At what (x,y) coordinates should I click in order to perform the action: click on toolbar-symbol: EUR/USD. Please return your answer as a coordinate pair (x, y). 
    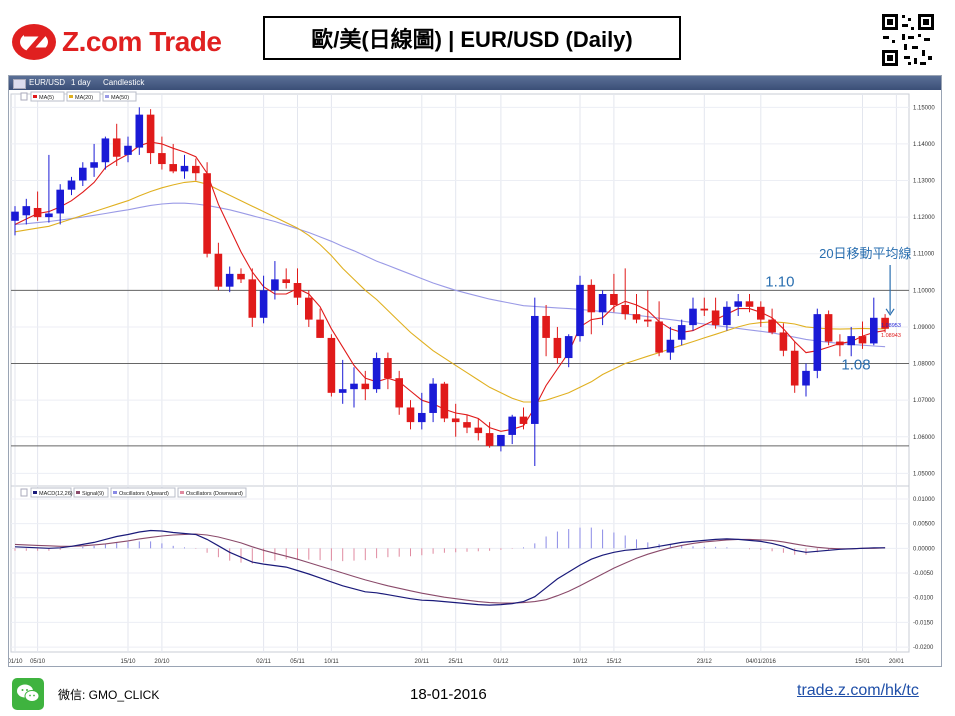
    Looking at the image, I should click on (47, 82).